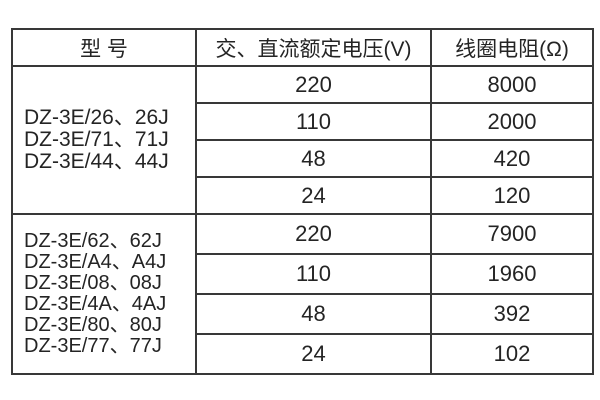 Image resolution: width=600 pixels, height=400 pixels. Describe the element at coordinates (95, 262) in the screenshot. I see `model-label: DZ-3E/A4、A4J` at that location.